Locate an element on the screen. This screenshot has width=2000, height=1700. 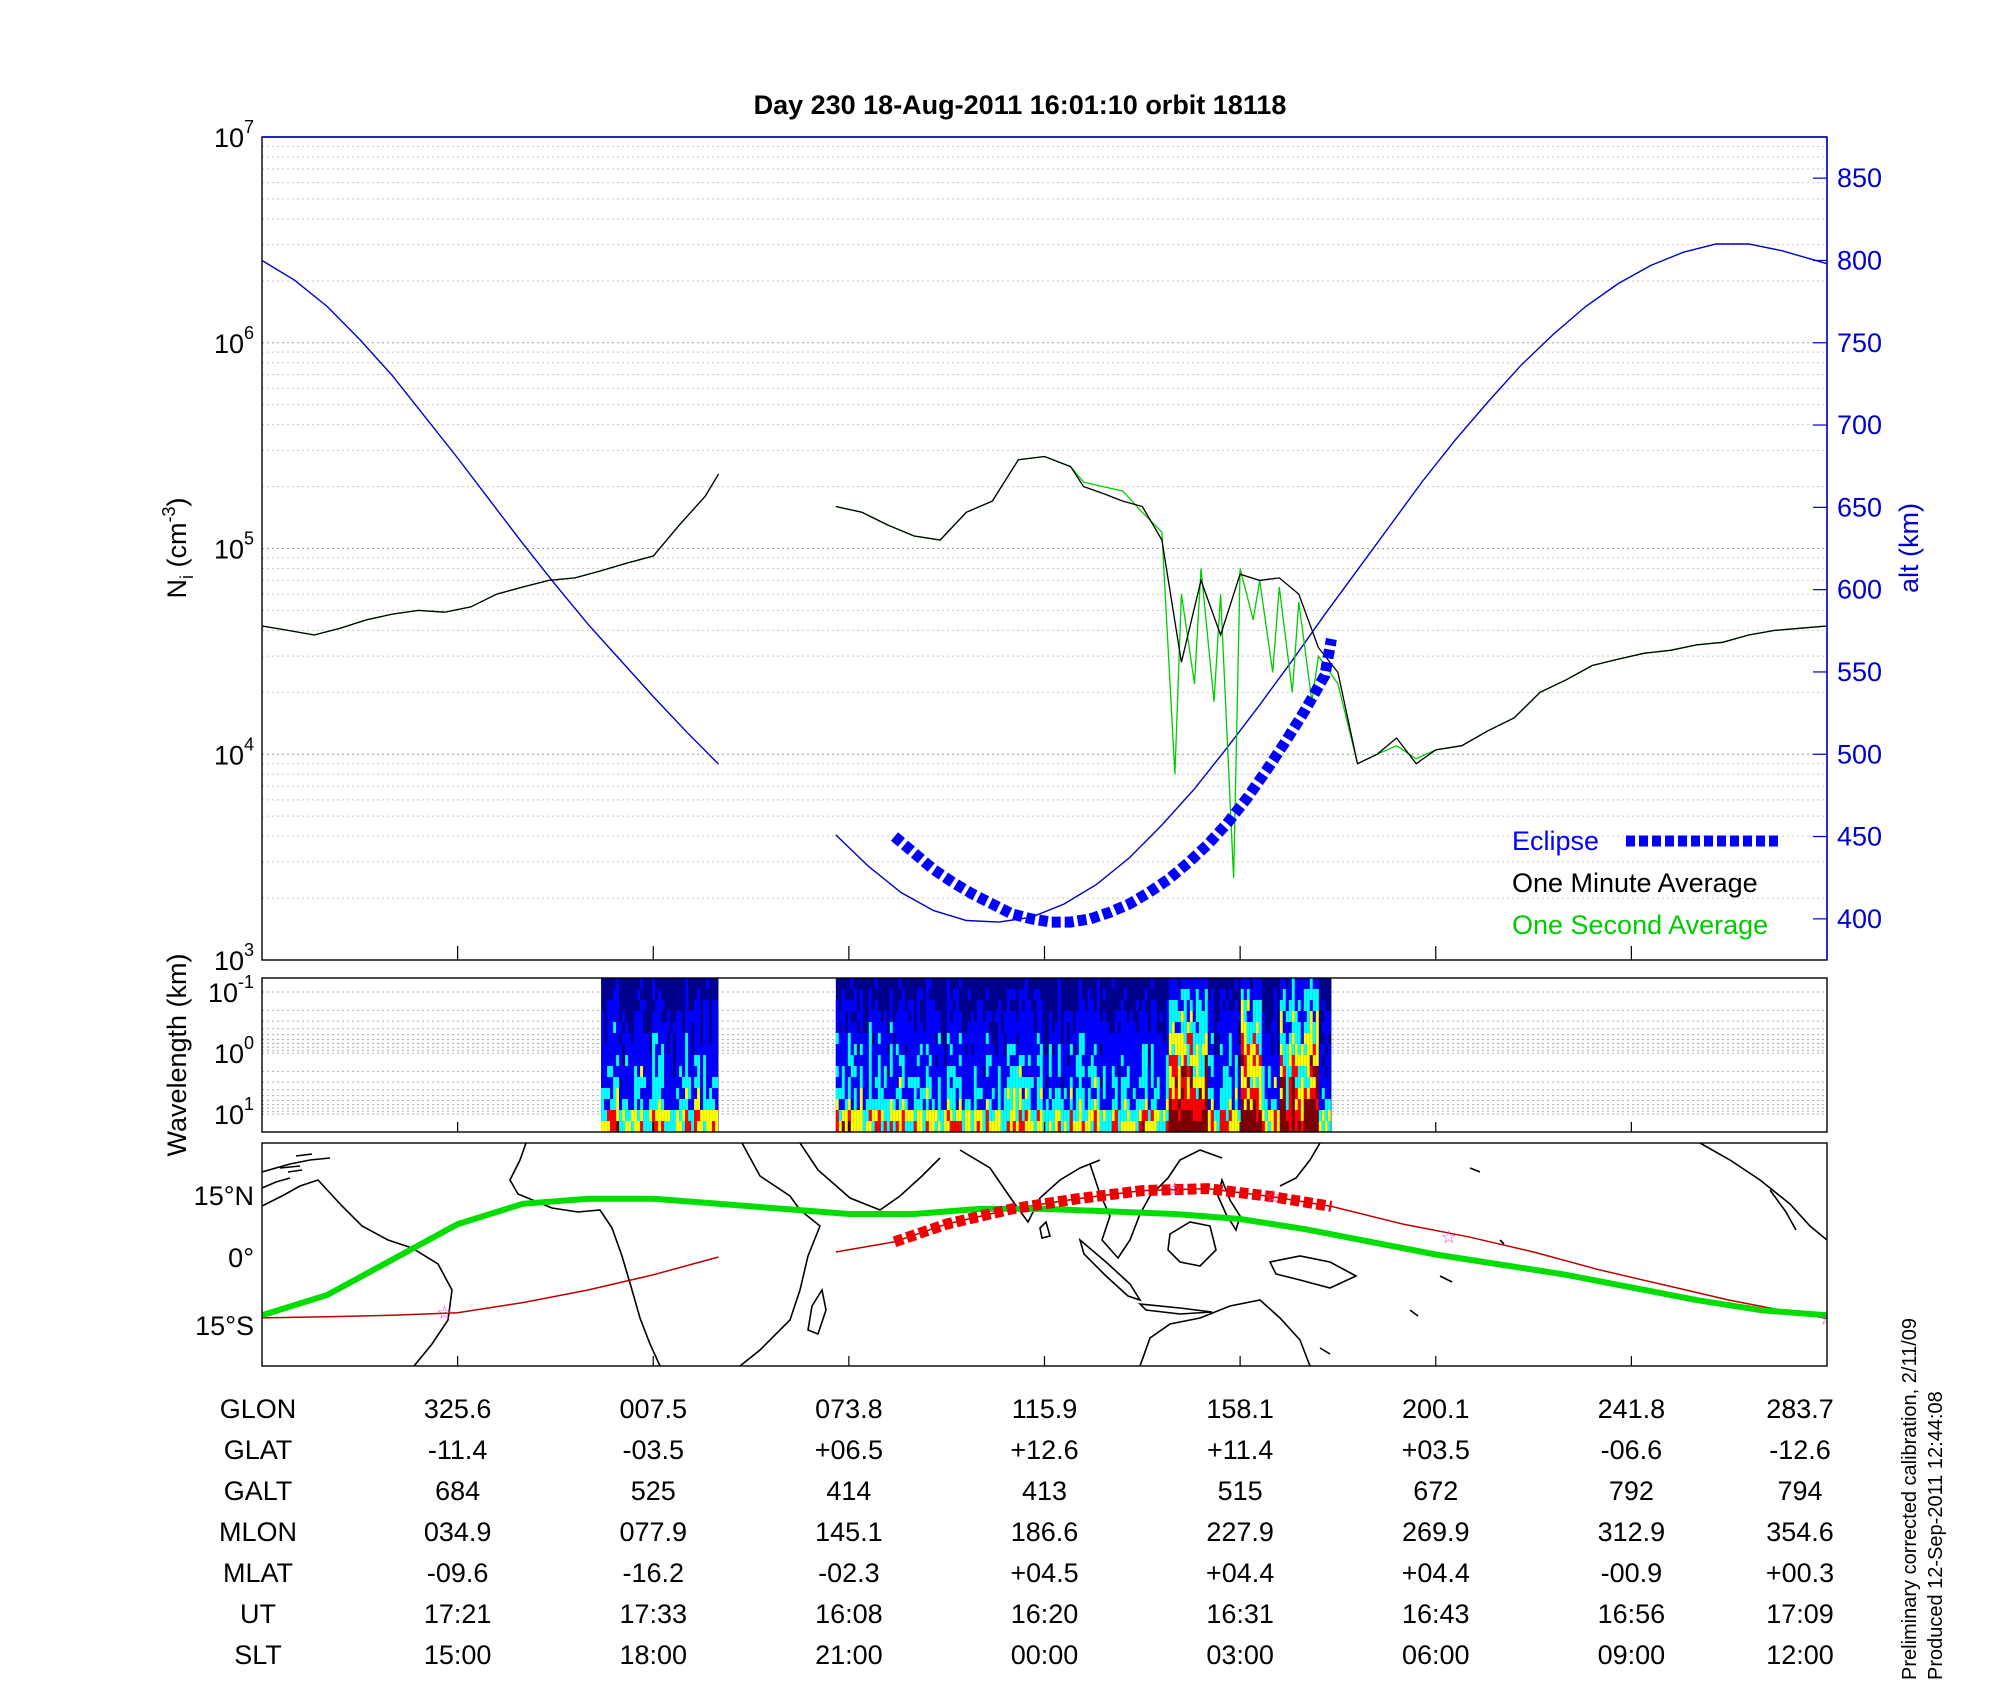
altitude-tick-label: 500 is located at coordinates (1859, 754).